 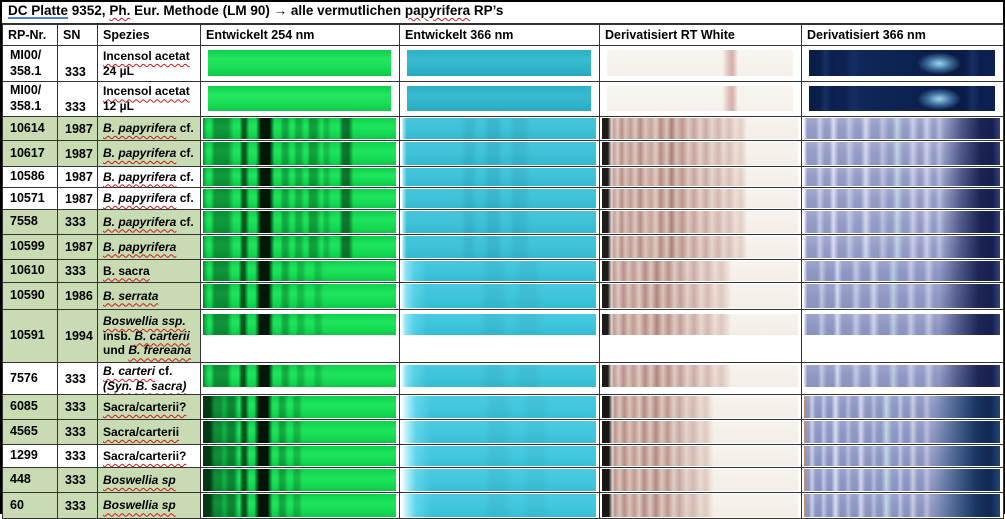 What do you see at coordinates (140, 153) in the screenshot?
I see `spezies-segment: B. papyrifera` at bounding box center [140, 153].